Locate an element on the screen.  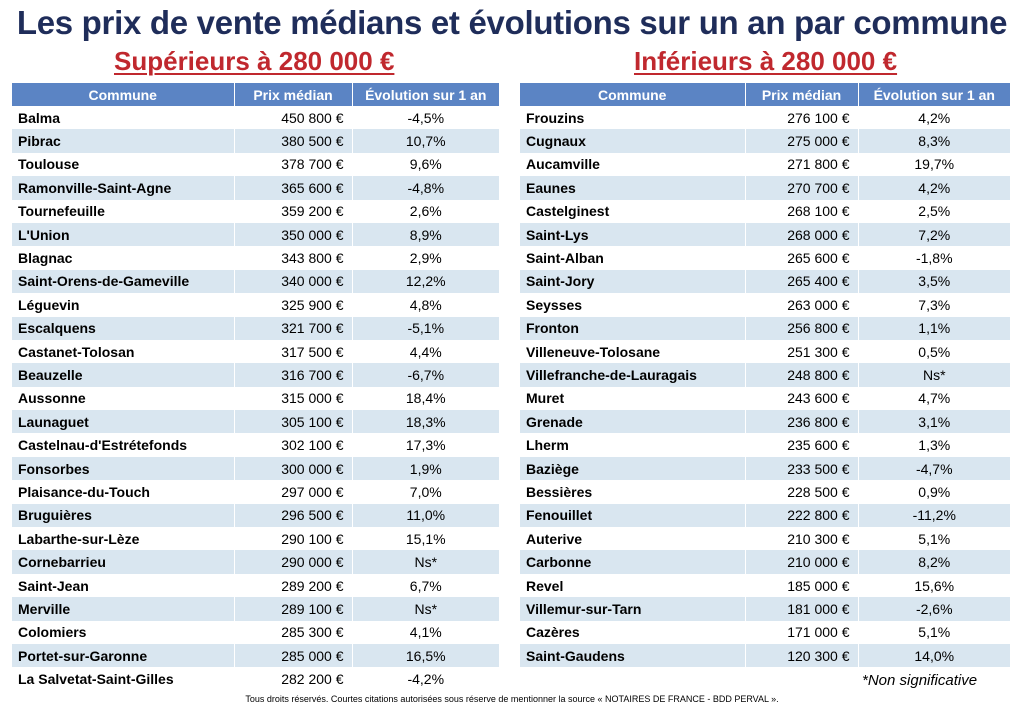
table-row: Toulouse 378 700 €9,6% is located at coordinates (255, 164).